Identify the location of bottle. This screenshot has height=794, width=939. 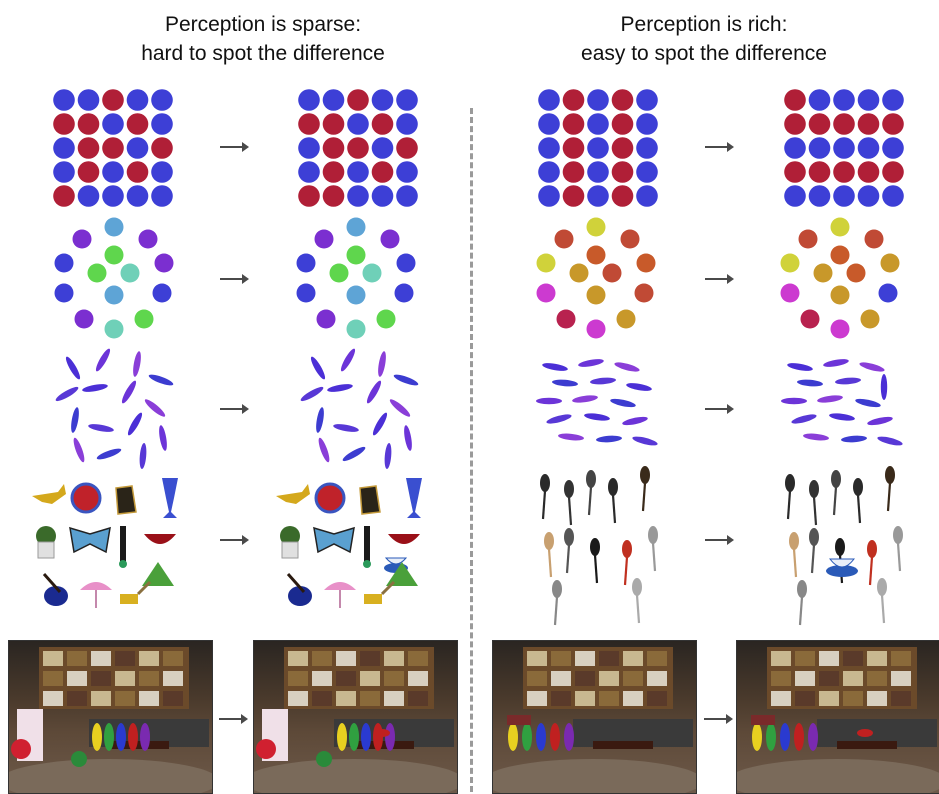
(367, 545).